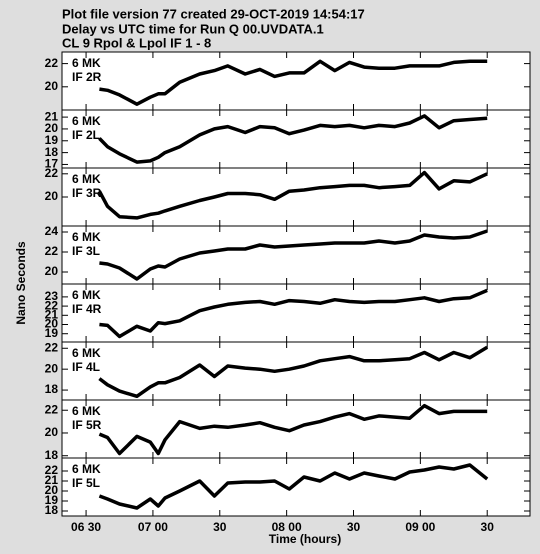  What do you see at coordinates (86, 251) in the screenshot?
I see `panel-label: IF 3L` at bounding box center [86, 251].